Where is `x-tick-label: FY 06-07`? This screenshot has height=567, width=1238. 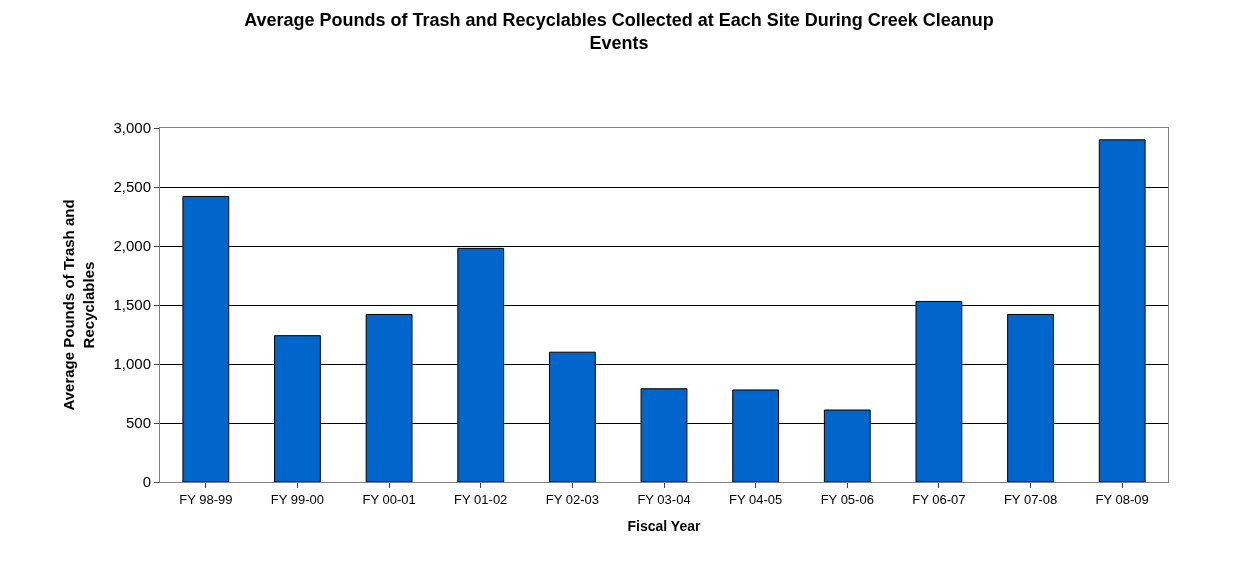 x-tick-label: FY 06-07 is located at coordinates (939, 499).